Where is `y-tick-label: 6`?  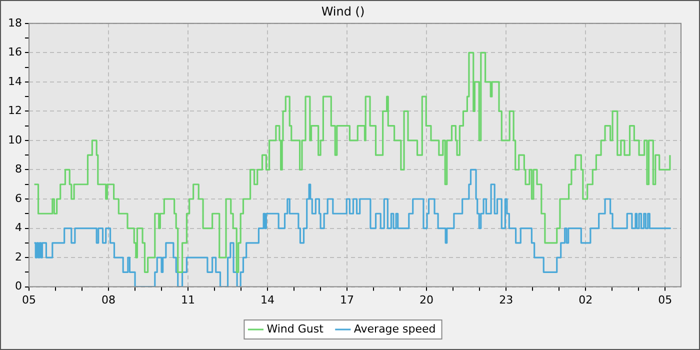
y-tick-label: 6 is located at coordinates (18, 198).